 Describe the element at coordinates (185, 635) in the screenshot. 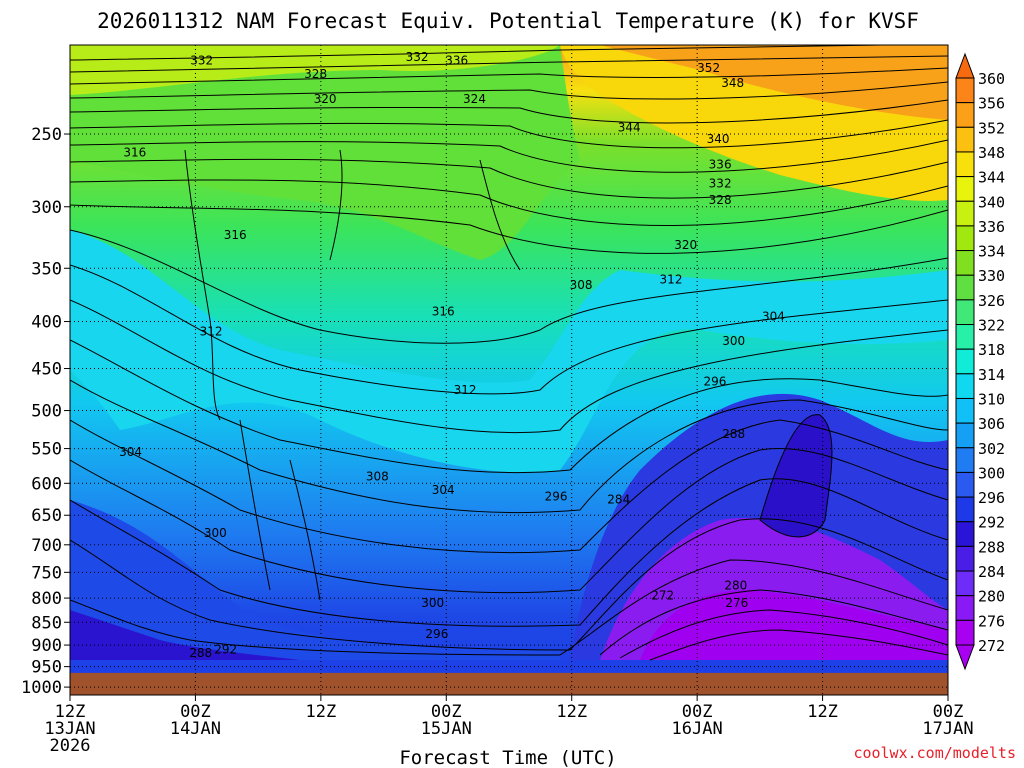

I see `field-deepblue-lower-left` at that location.